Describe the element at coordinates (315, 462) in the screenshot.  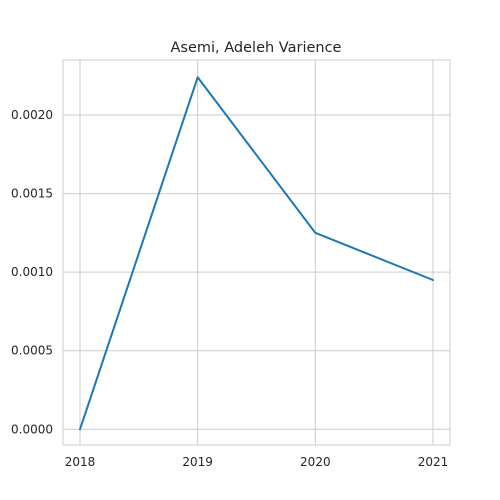
I see `x-tick-label: 2020` at that location.